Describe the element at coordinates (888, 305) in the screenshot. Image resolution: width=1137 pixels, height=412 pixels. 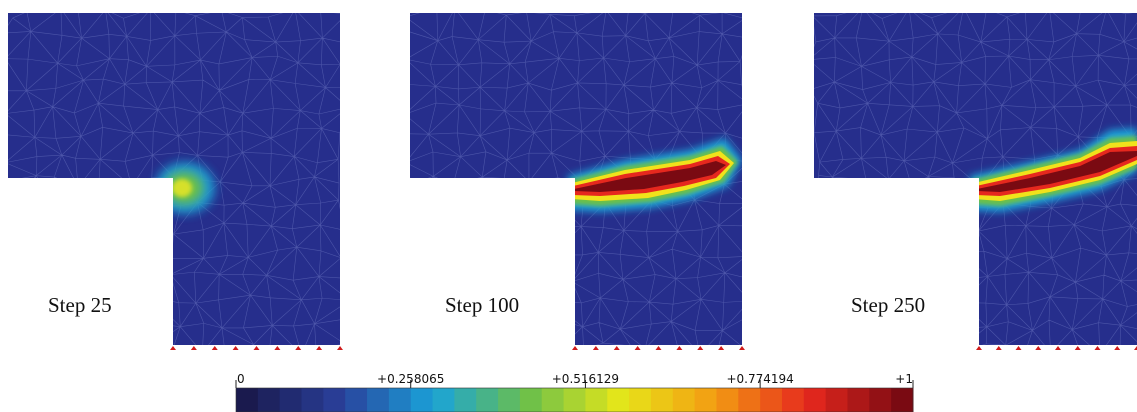
I see `panel-label: Step 250` at that location.